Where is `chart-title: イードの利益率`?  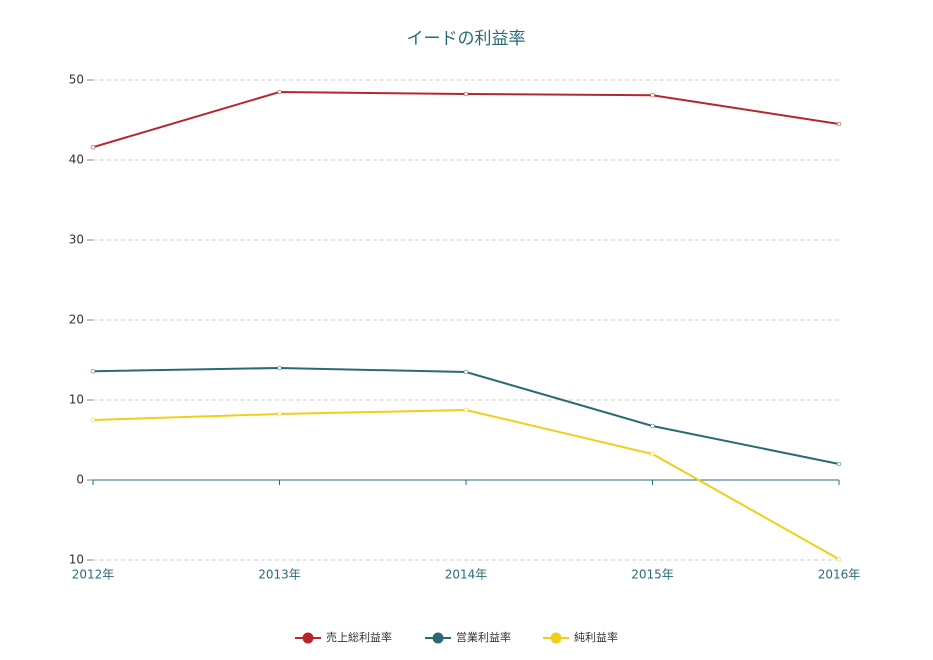 chart-title: イードの利益率 is located at coordinates (466, 39).